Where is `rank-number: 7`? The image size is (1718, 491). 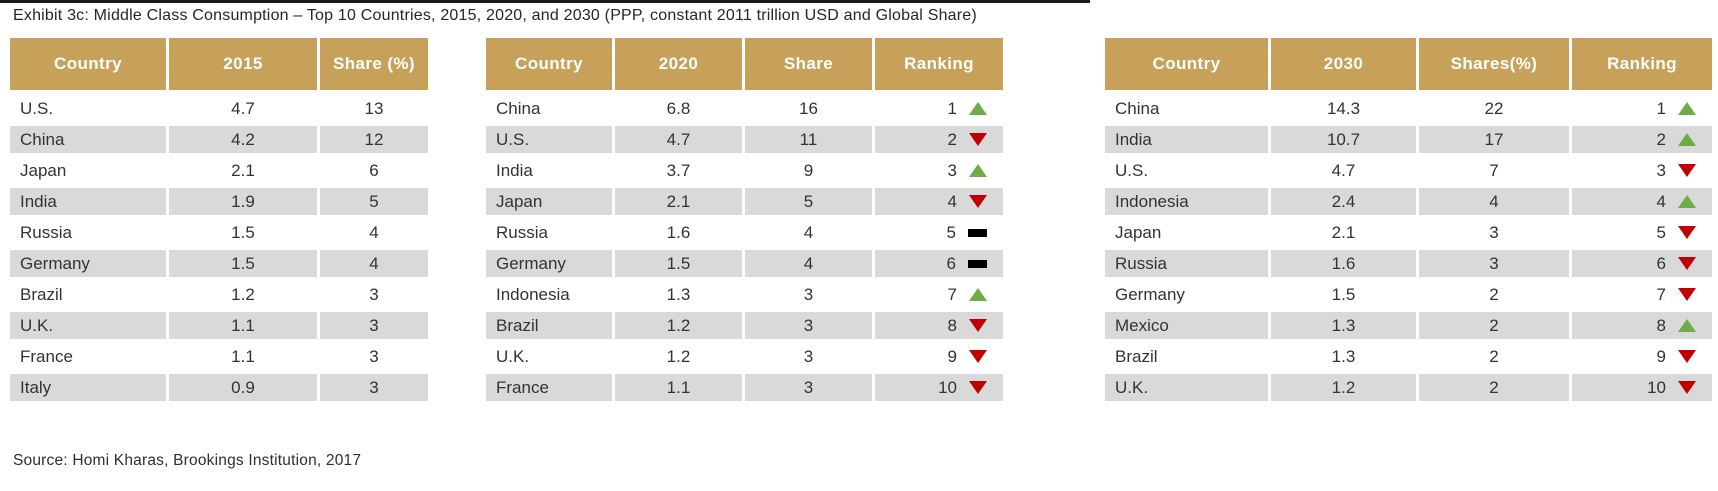 rank-number: 7 is located at coordinates (952, 294).